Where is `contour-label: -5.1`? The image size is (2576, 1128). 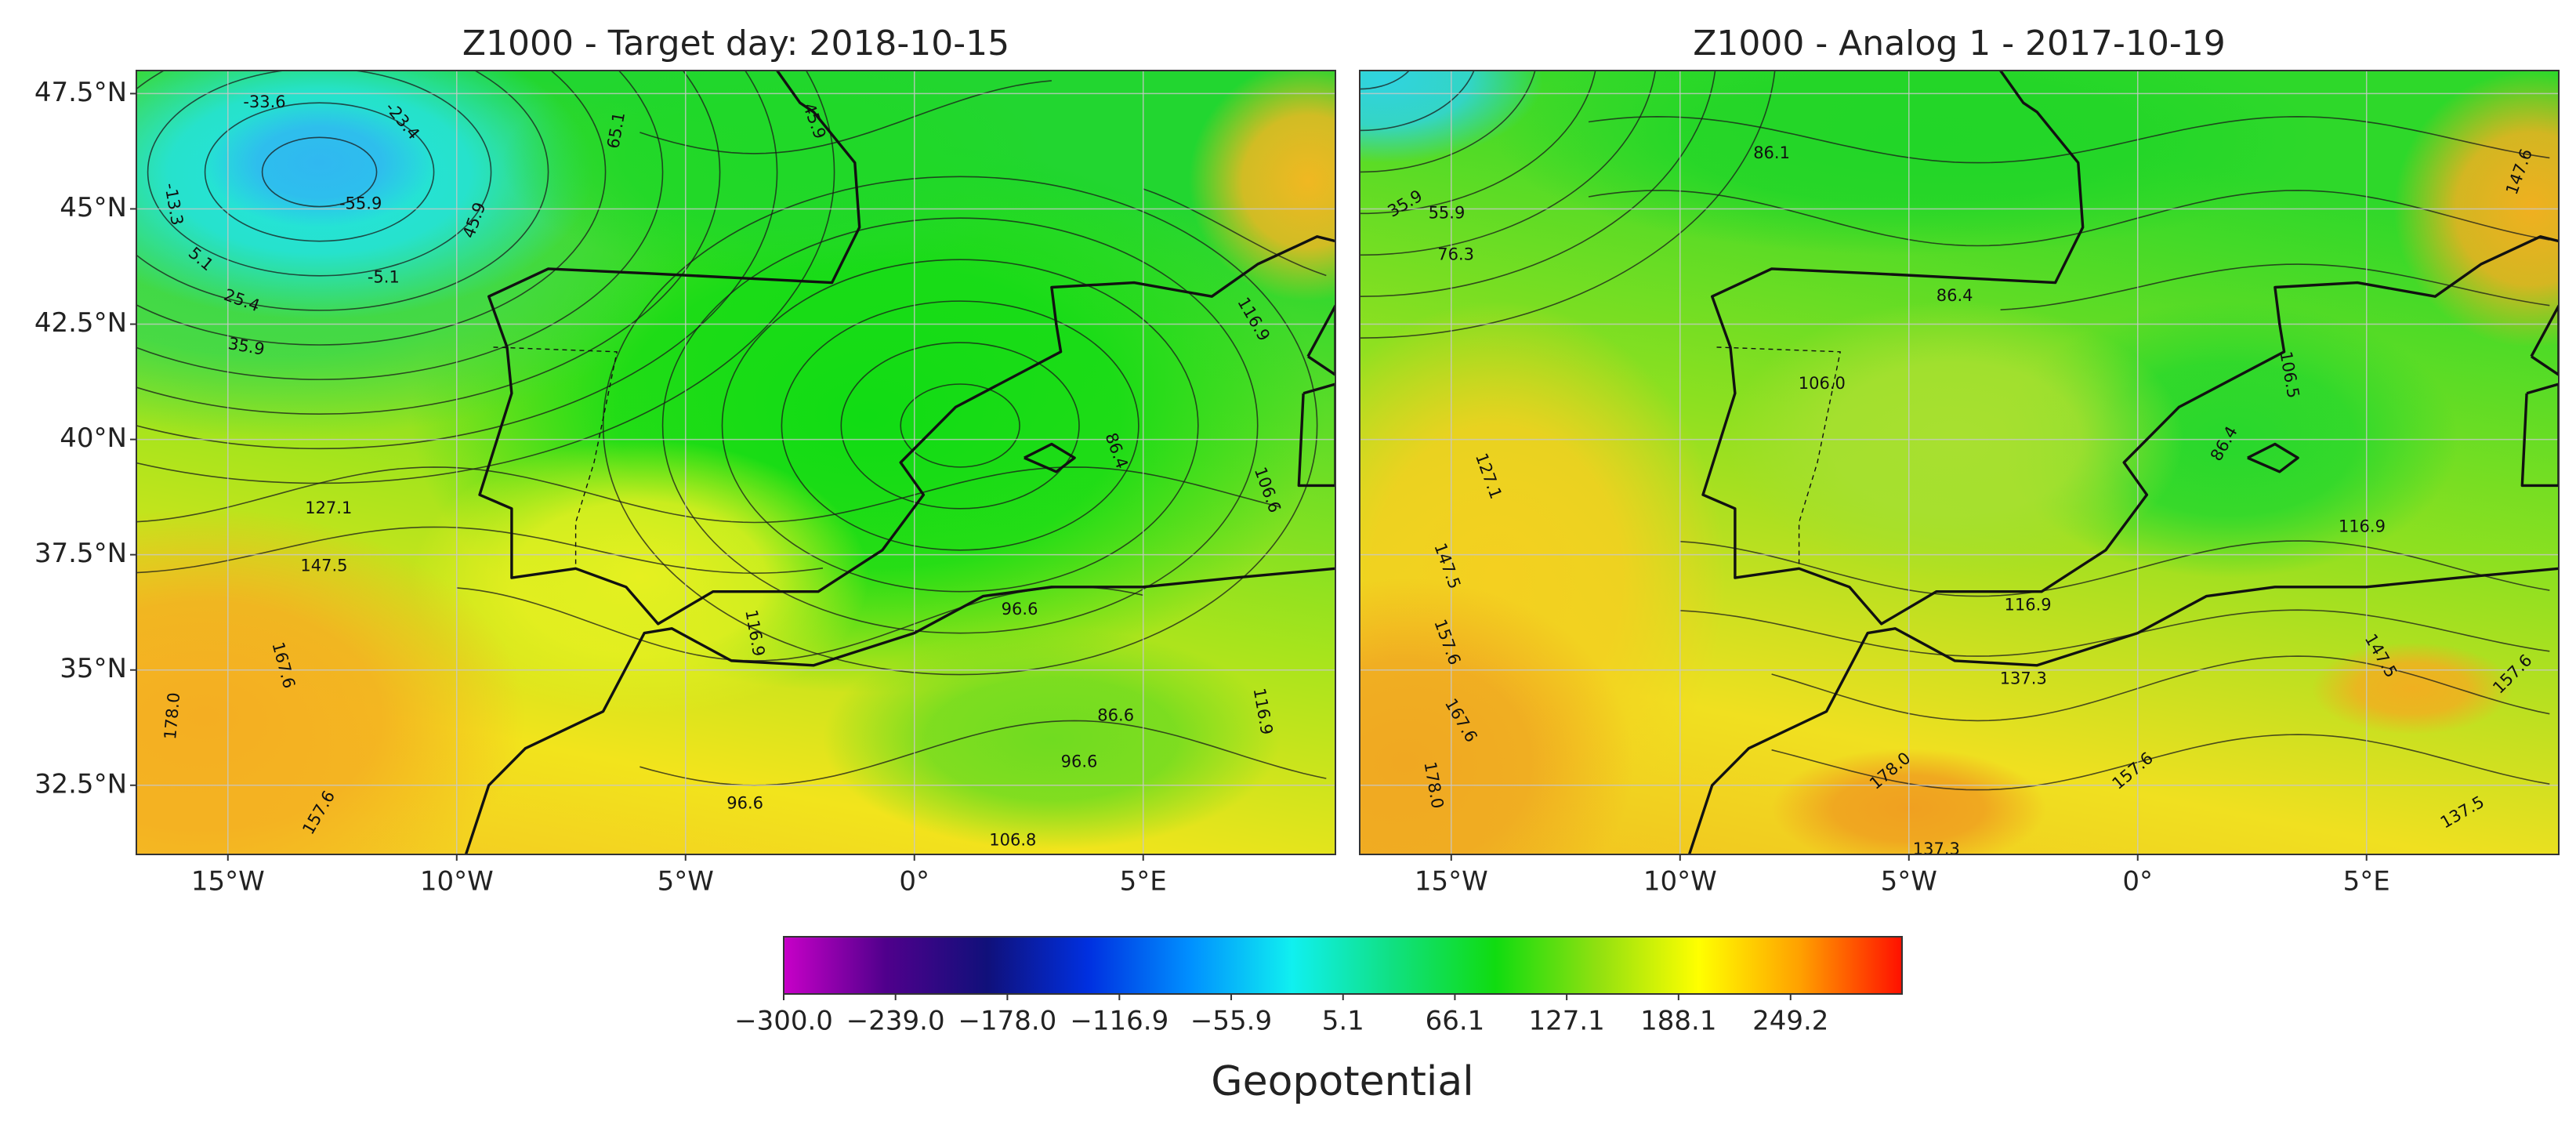
contour-label: -5.1 is located at coordinates (384, 278).